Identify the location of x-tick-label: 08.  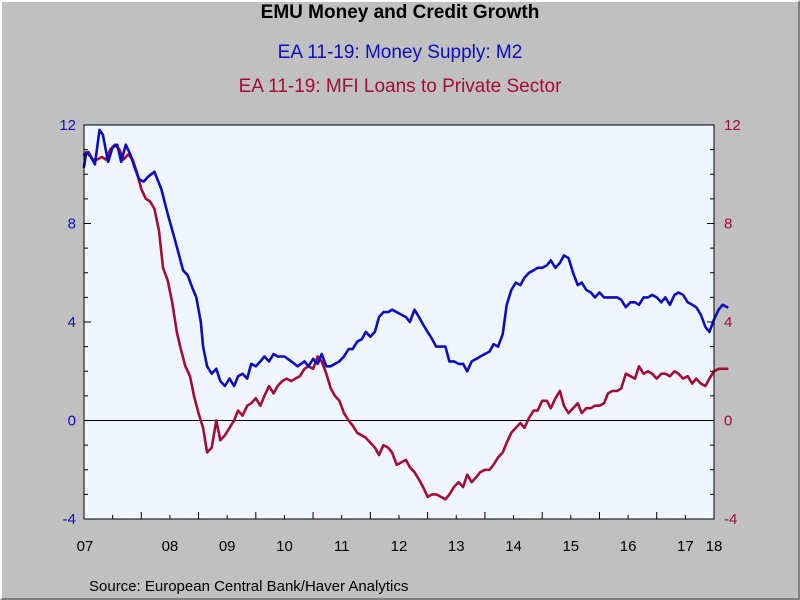
(170, 546).